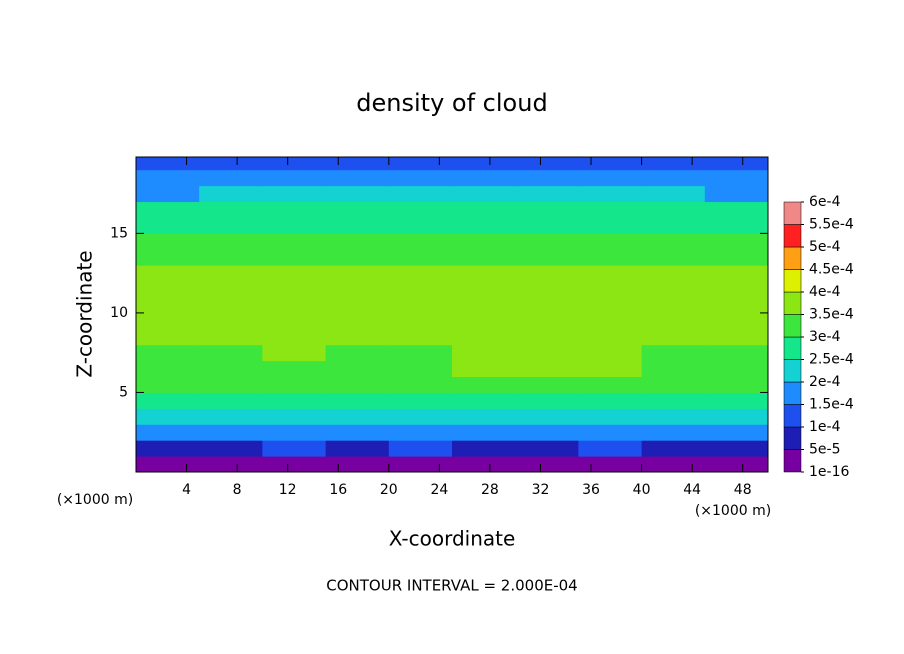 This screenshot has width=904, height=654. What do you see at coordinates (541, 490) in the screenshot?
I see `x-tick-label: 32` at bounding box center [541, 490].